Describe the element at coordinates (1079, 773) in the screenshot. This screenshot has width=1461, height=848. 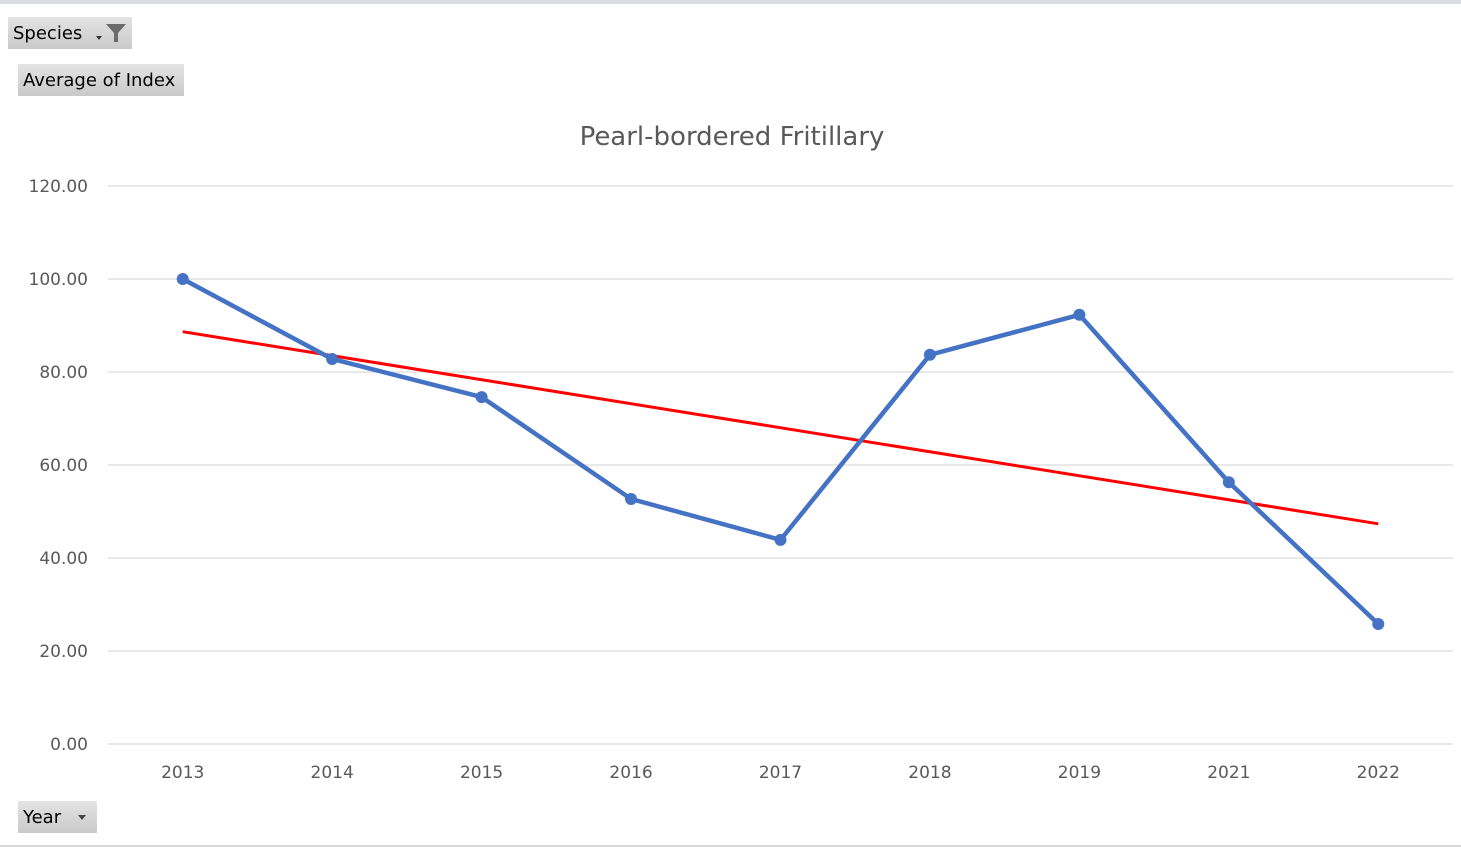
I see `x-tick-label: 2019` at that location.